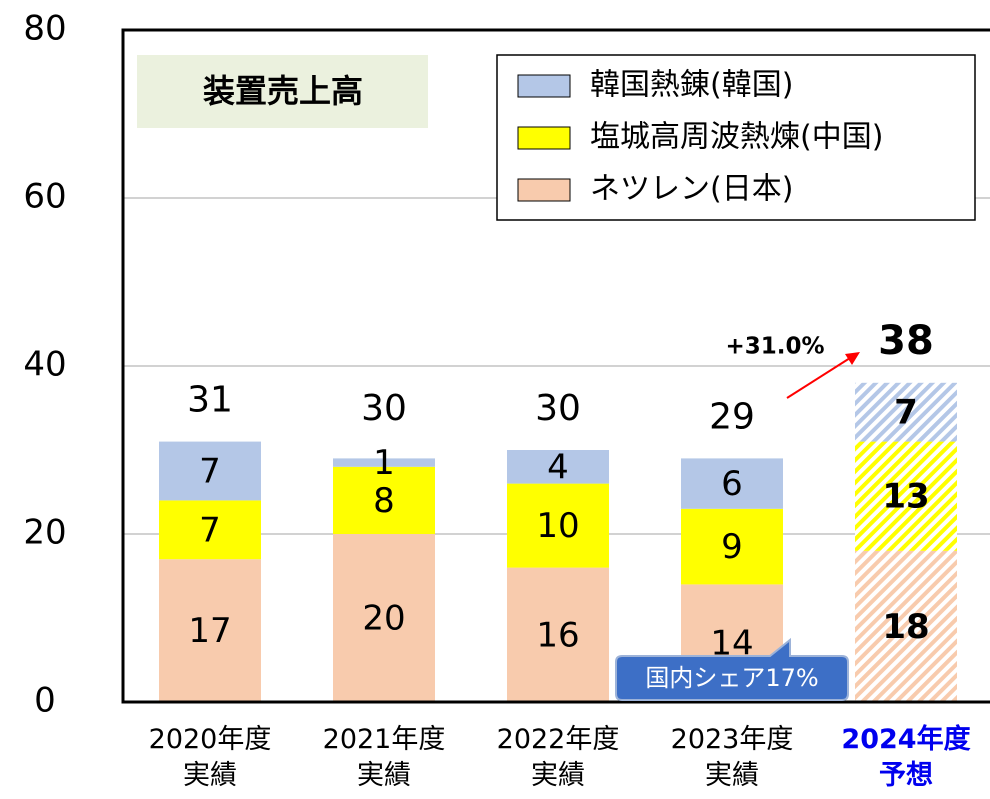 The image size is (990, 799). I want to click on data-label: 13, so click(905, 497).